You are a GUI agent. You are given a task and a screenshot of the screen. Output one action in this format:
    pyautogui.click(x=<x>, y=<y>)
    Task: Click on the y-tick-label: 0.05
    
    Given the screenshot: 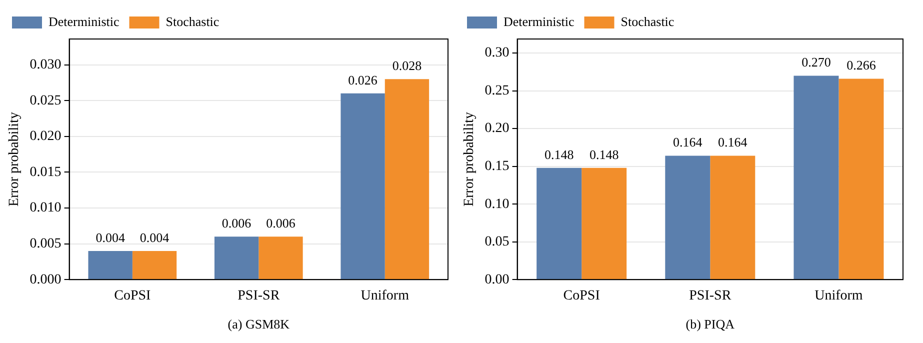 What is the action you would take?
    pyautogui.click(x=497, y=242)
    